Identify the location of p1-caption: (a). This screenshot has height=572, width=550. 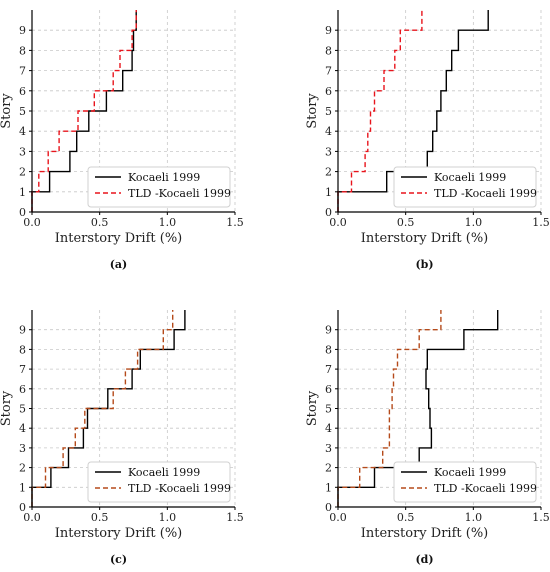
(119, 264).